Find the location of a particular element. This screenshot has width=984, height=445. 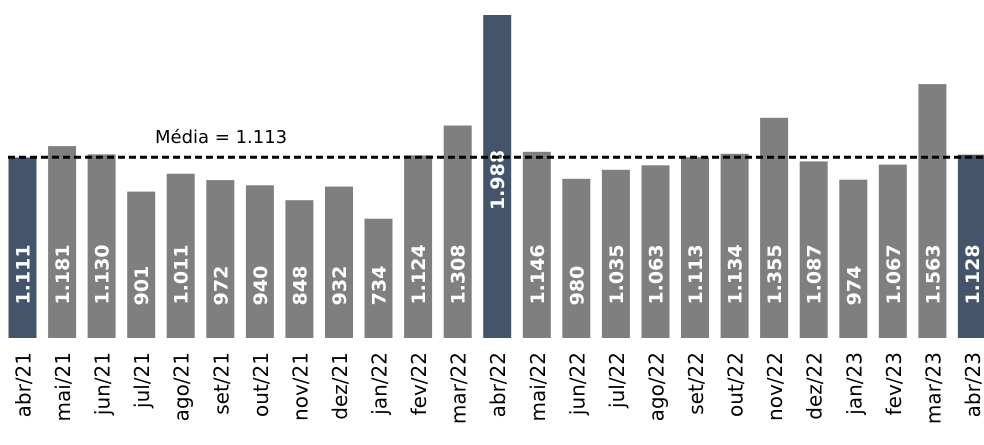

category-label: ago/22 is located at coordinates (657, 386).